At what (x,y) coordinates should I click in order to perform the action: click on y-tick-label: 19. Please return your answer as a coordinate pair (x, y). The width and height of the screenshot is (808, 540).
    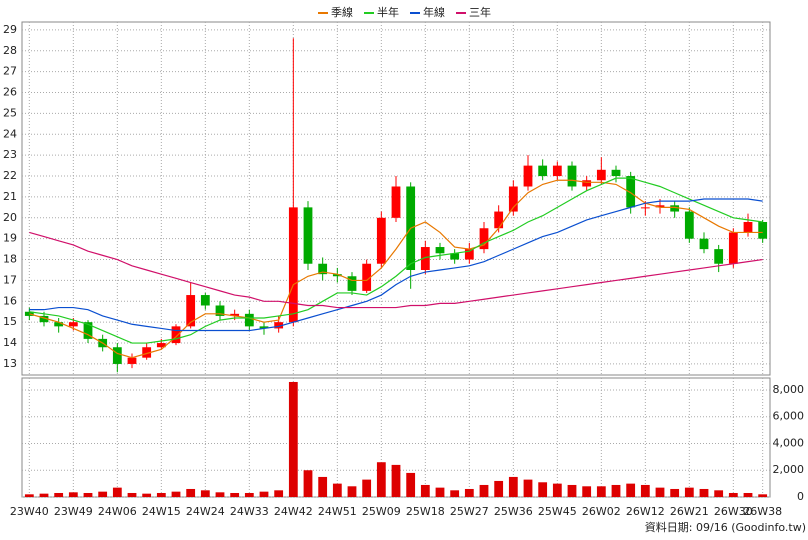
    Looking at the image, I should click on (10, 238).